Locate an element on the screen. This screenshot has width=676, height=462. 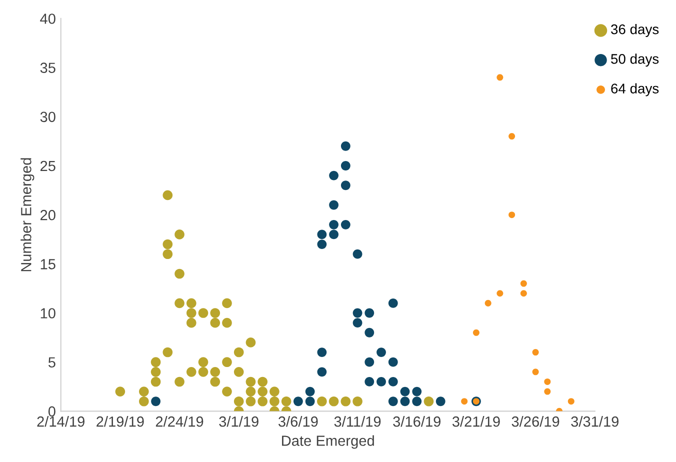
legend-label: 50 days is located at coordinates (635, 60).